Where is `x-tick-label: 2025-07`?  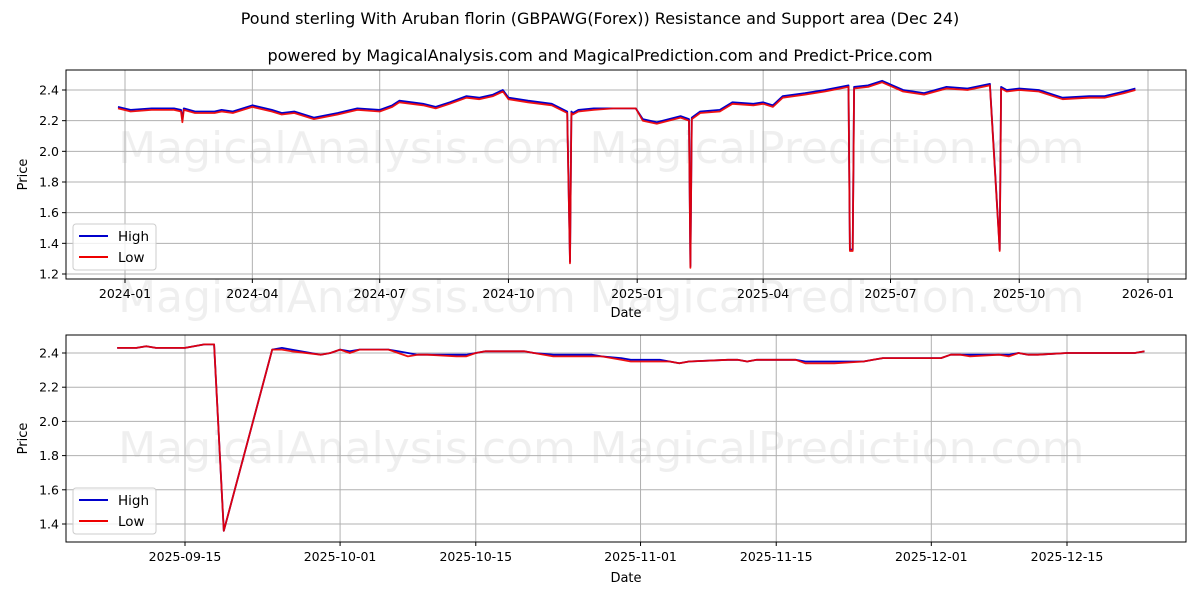 x-tick-label: 2025-07 is located at coordinates (890, 293).